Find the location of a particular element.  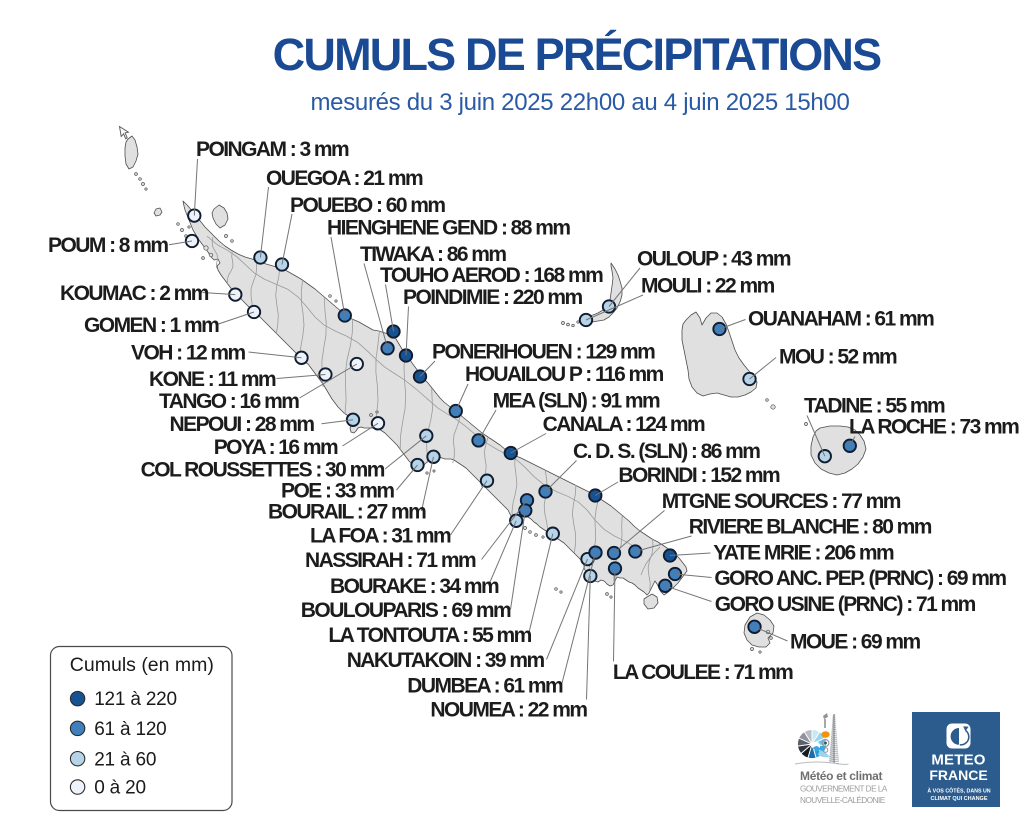

svg-text: Météo et climat is located at coordinates (841, 776).